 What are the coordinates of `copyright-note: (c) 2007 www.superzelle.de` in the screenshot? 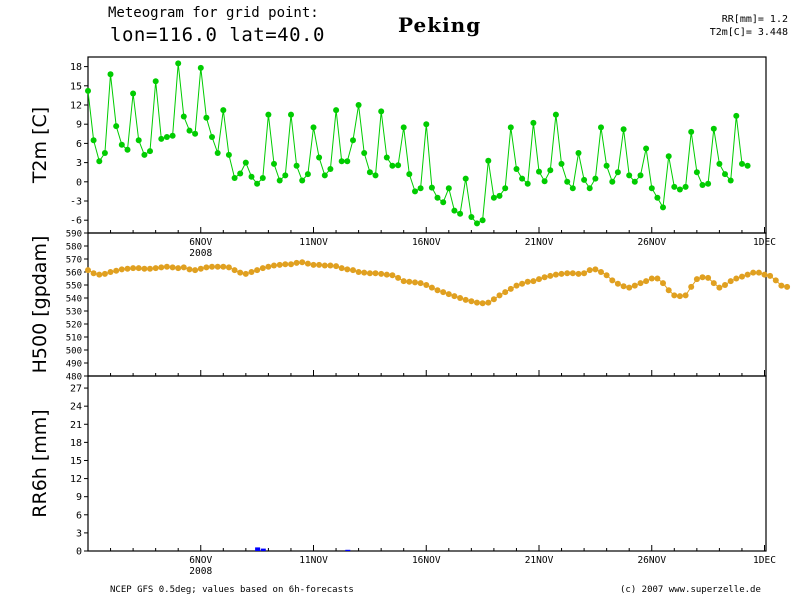 It's located at (690, 590).